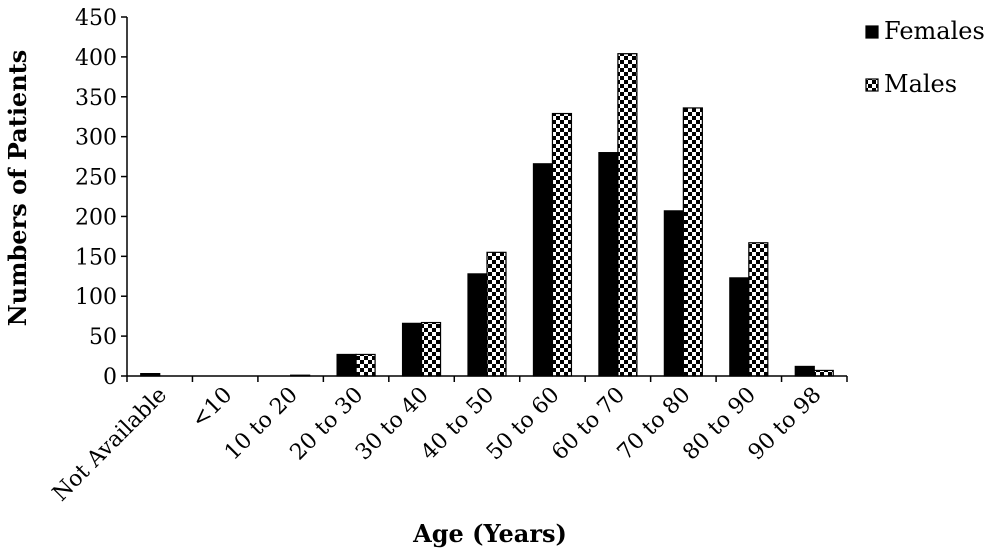  I want to click on y-tick-label-0: 0, so click(110, 377).